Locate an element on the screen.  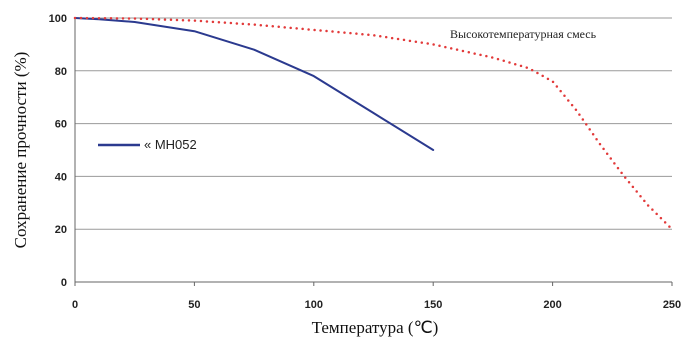
y-tick-label: 80 is located at coordinates (61, 72).